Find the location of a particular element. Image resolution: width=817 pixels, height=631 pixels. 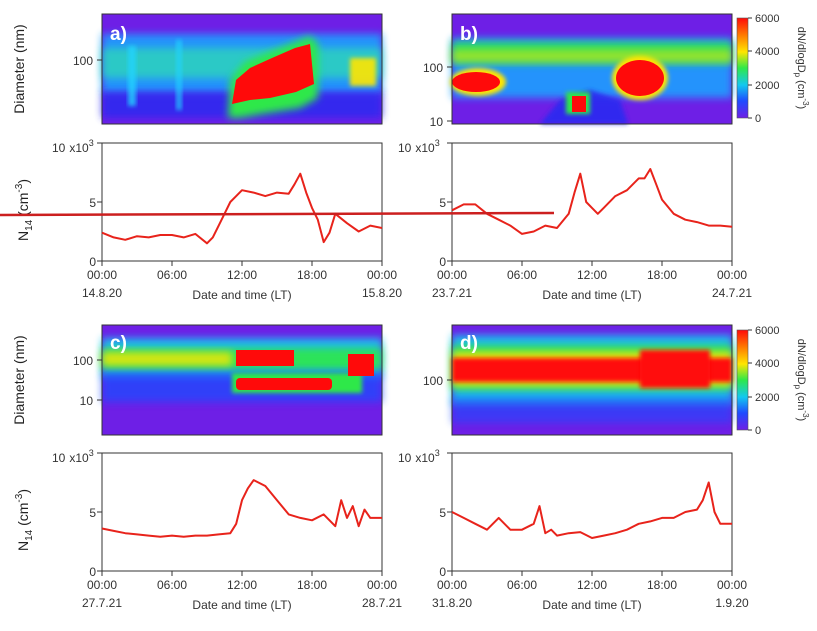

n14-frame-b is located at coordinates (592, 202).